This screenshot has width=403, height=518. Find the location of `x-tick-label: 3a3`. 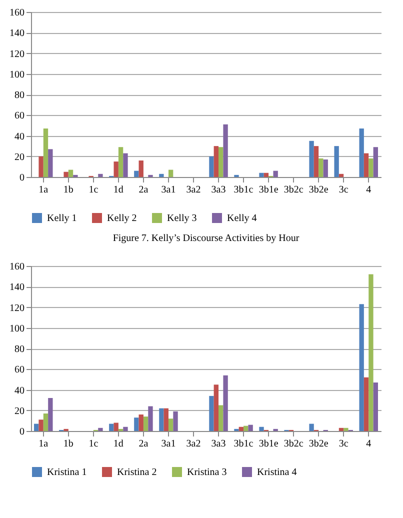

x-tick-label: 3a3 is located at coordinates (218, 444).